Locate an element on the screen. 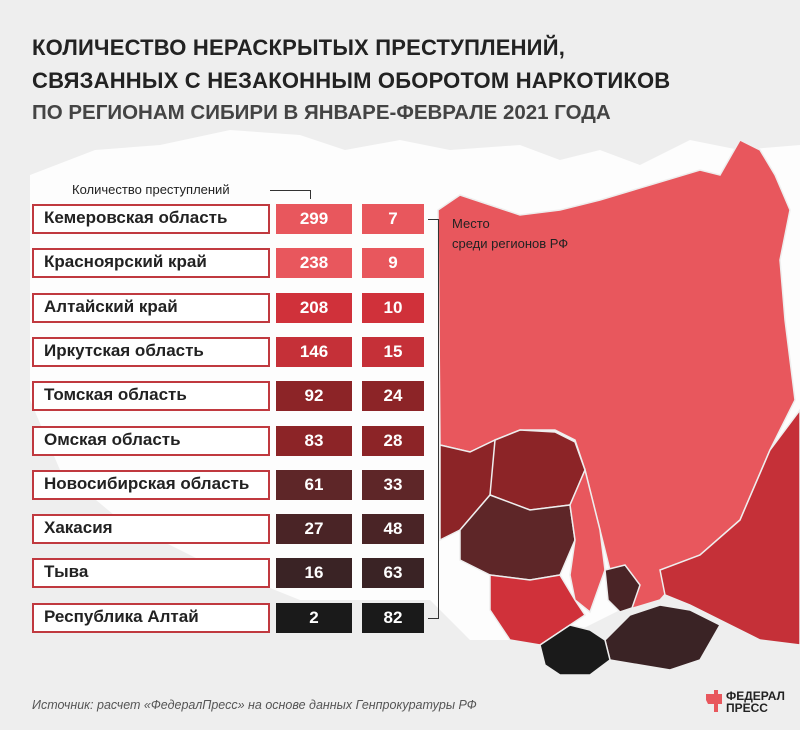  crime-count: 16 is located at coordinates (314, 573).